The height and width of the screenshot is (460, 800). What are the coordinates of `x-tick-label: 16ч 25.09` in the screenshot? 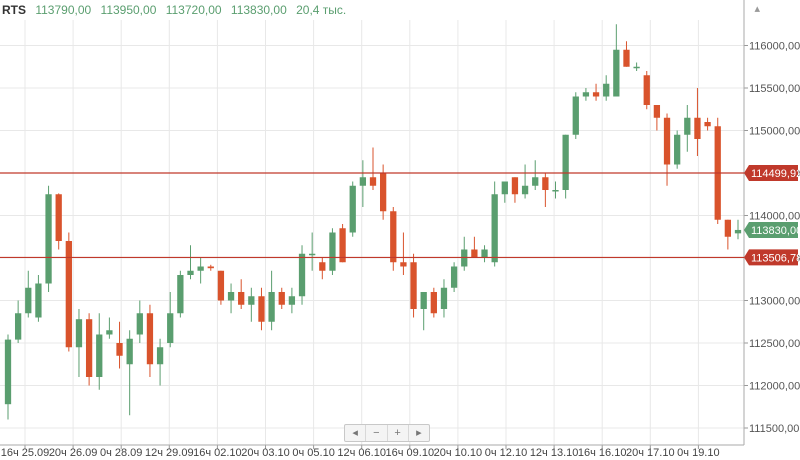 It's located at (25, 453).